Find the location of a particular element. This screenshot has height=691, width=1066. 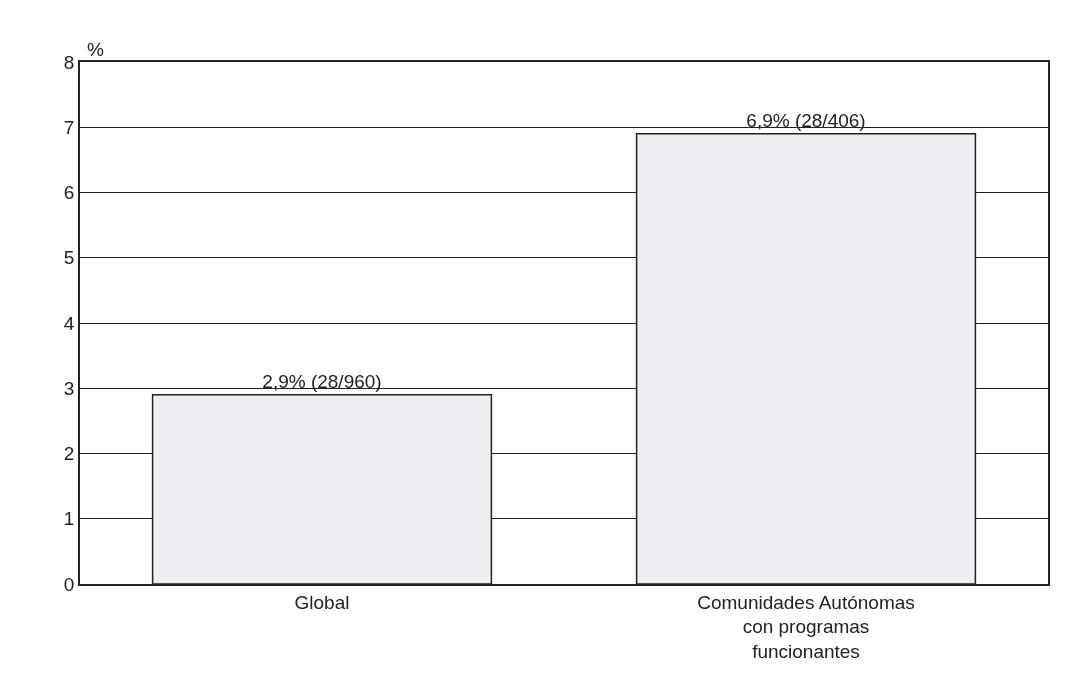

y-tick-label: 8 is located at coordinates (69, 62).